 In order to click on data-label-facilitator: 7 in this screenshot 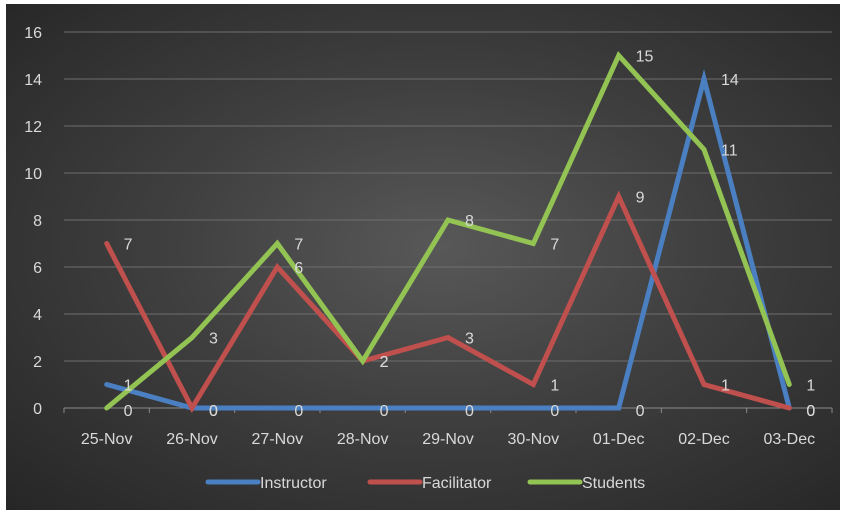, I will do `click(128, 245)`.